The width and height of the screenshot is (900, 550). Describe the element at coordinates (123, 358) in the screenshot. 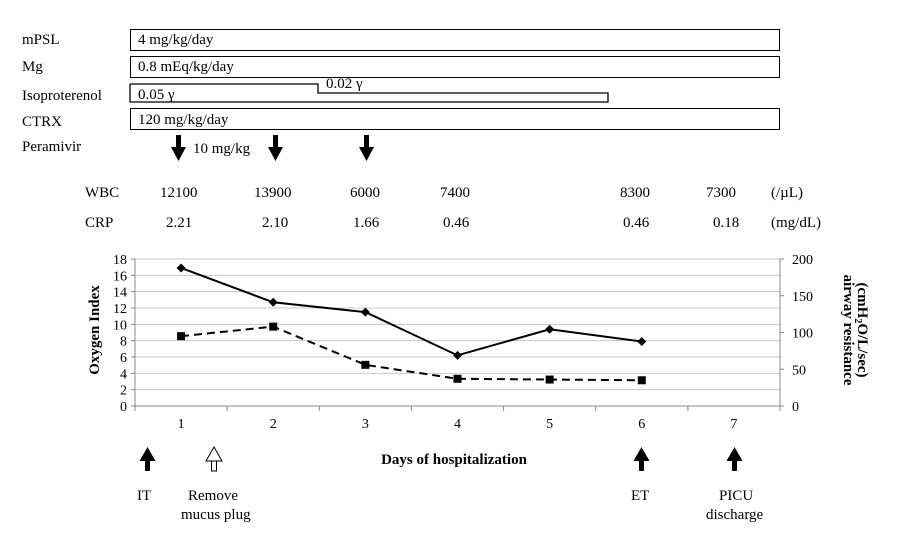

I see `y-tick-label-left: 6` at that location.